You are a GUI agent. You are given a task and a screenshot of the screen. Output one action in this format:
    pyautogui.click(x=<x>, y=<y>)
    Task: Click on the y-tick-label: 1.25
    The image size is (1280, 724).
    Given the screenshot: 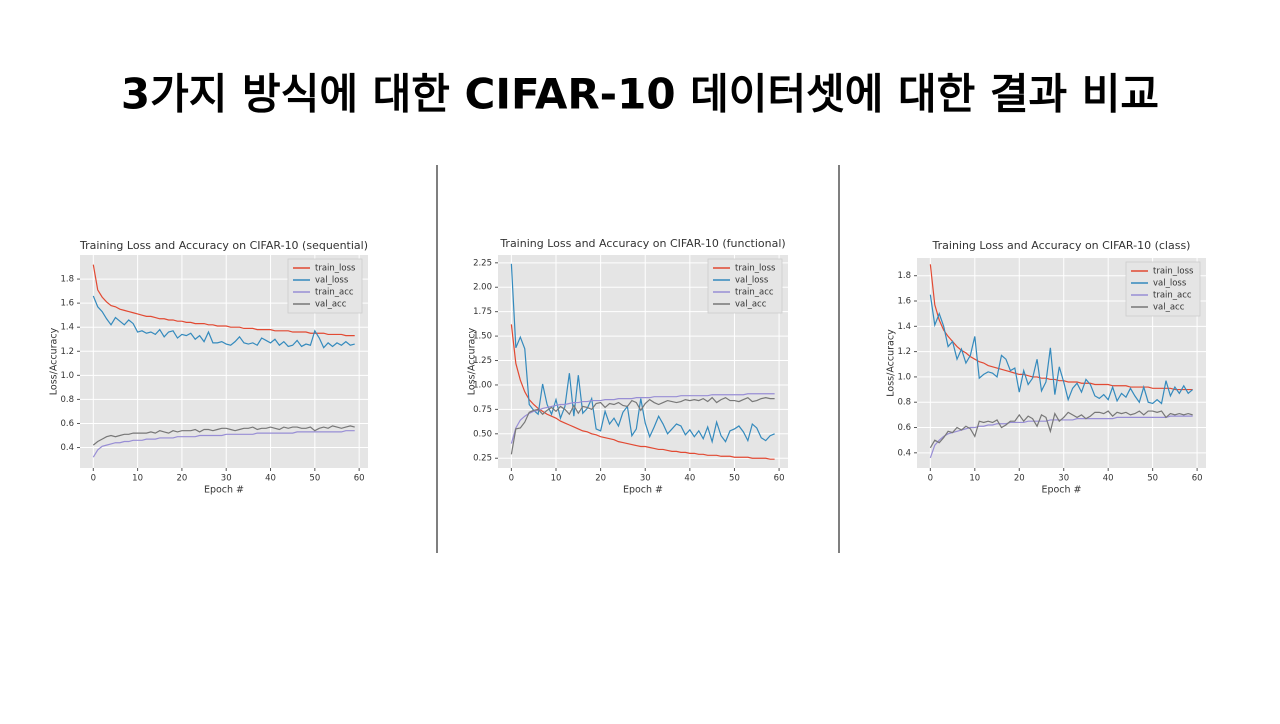 What is the action you would take?
    pyautogui.click(x=482, y=361)
    